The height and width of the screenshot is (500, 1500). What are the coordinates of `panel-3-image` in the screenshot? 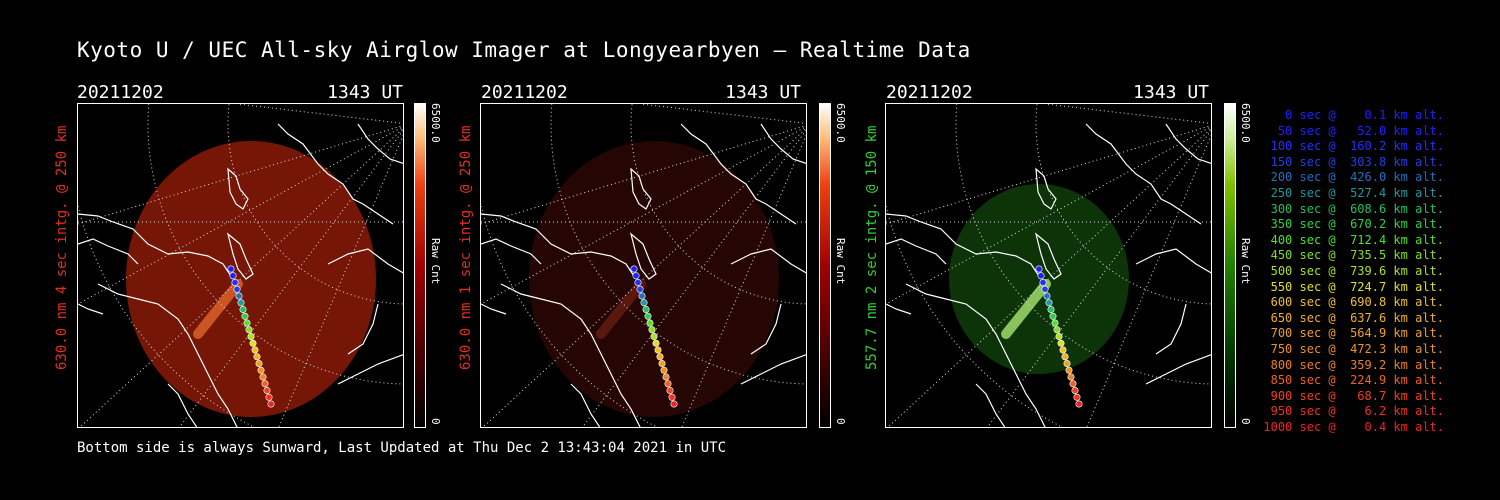 It's located at (1048, 265).